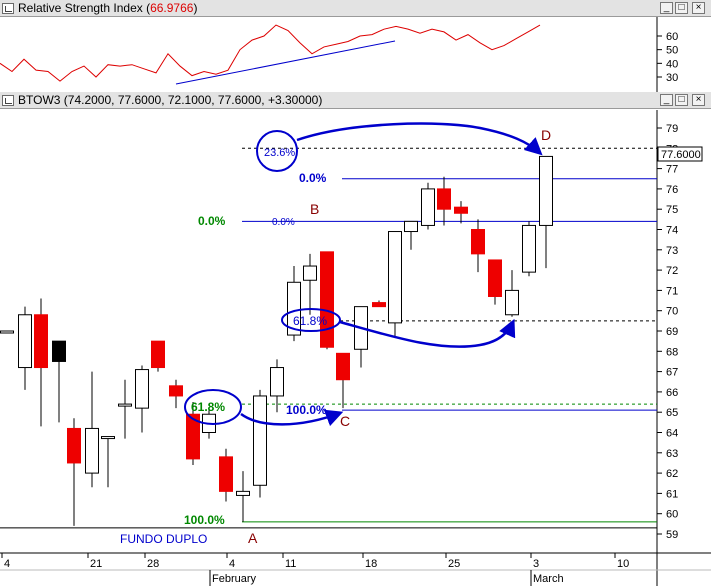  Describe the element at coordinates (195, 8) in the screenshot. I see `rsi-title-suffix: )` at that location.